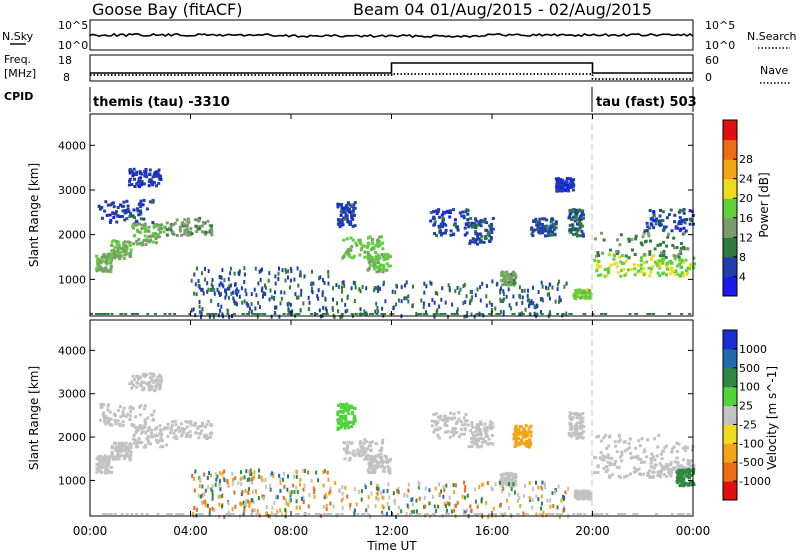 The height and width of the screenshot is (554, 800). Describe the element at coordinates (646, 102) in the screenshot. I see `cpid-segment-2: tau (fast) 503` at that location.